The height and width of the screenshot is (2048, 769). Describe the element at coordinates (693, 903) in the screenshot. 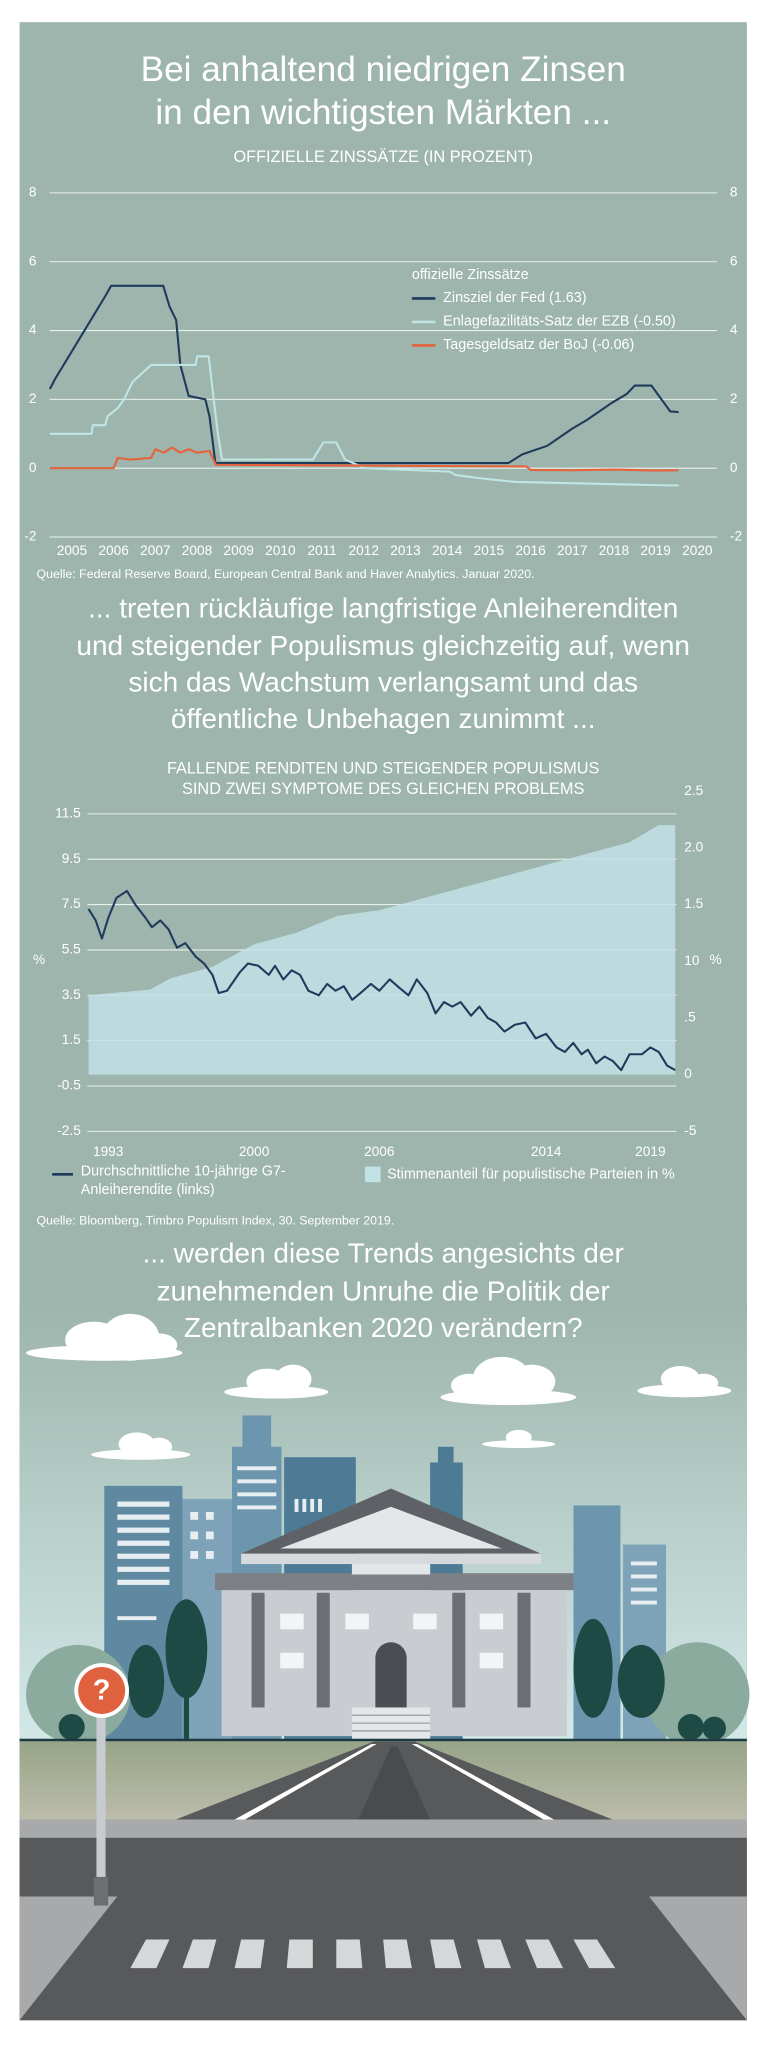

I see `y2-tick-label: 1.5` at that location.